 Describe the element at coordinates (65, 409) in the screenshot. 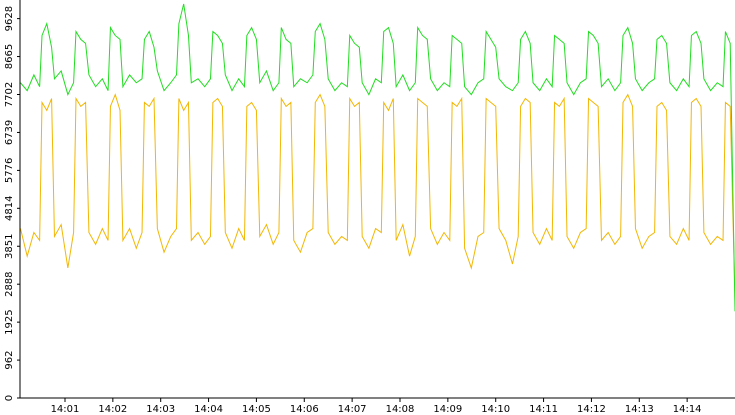

I see `x-tick-label: 14:01` at that location.